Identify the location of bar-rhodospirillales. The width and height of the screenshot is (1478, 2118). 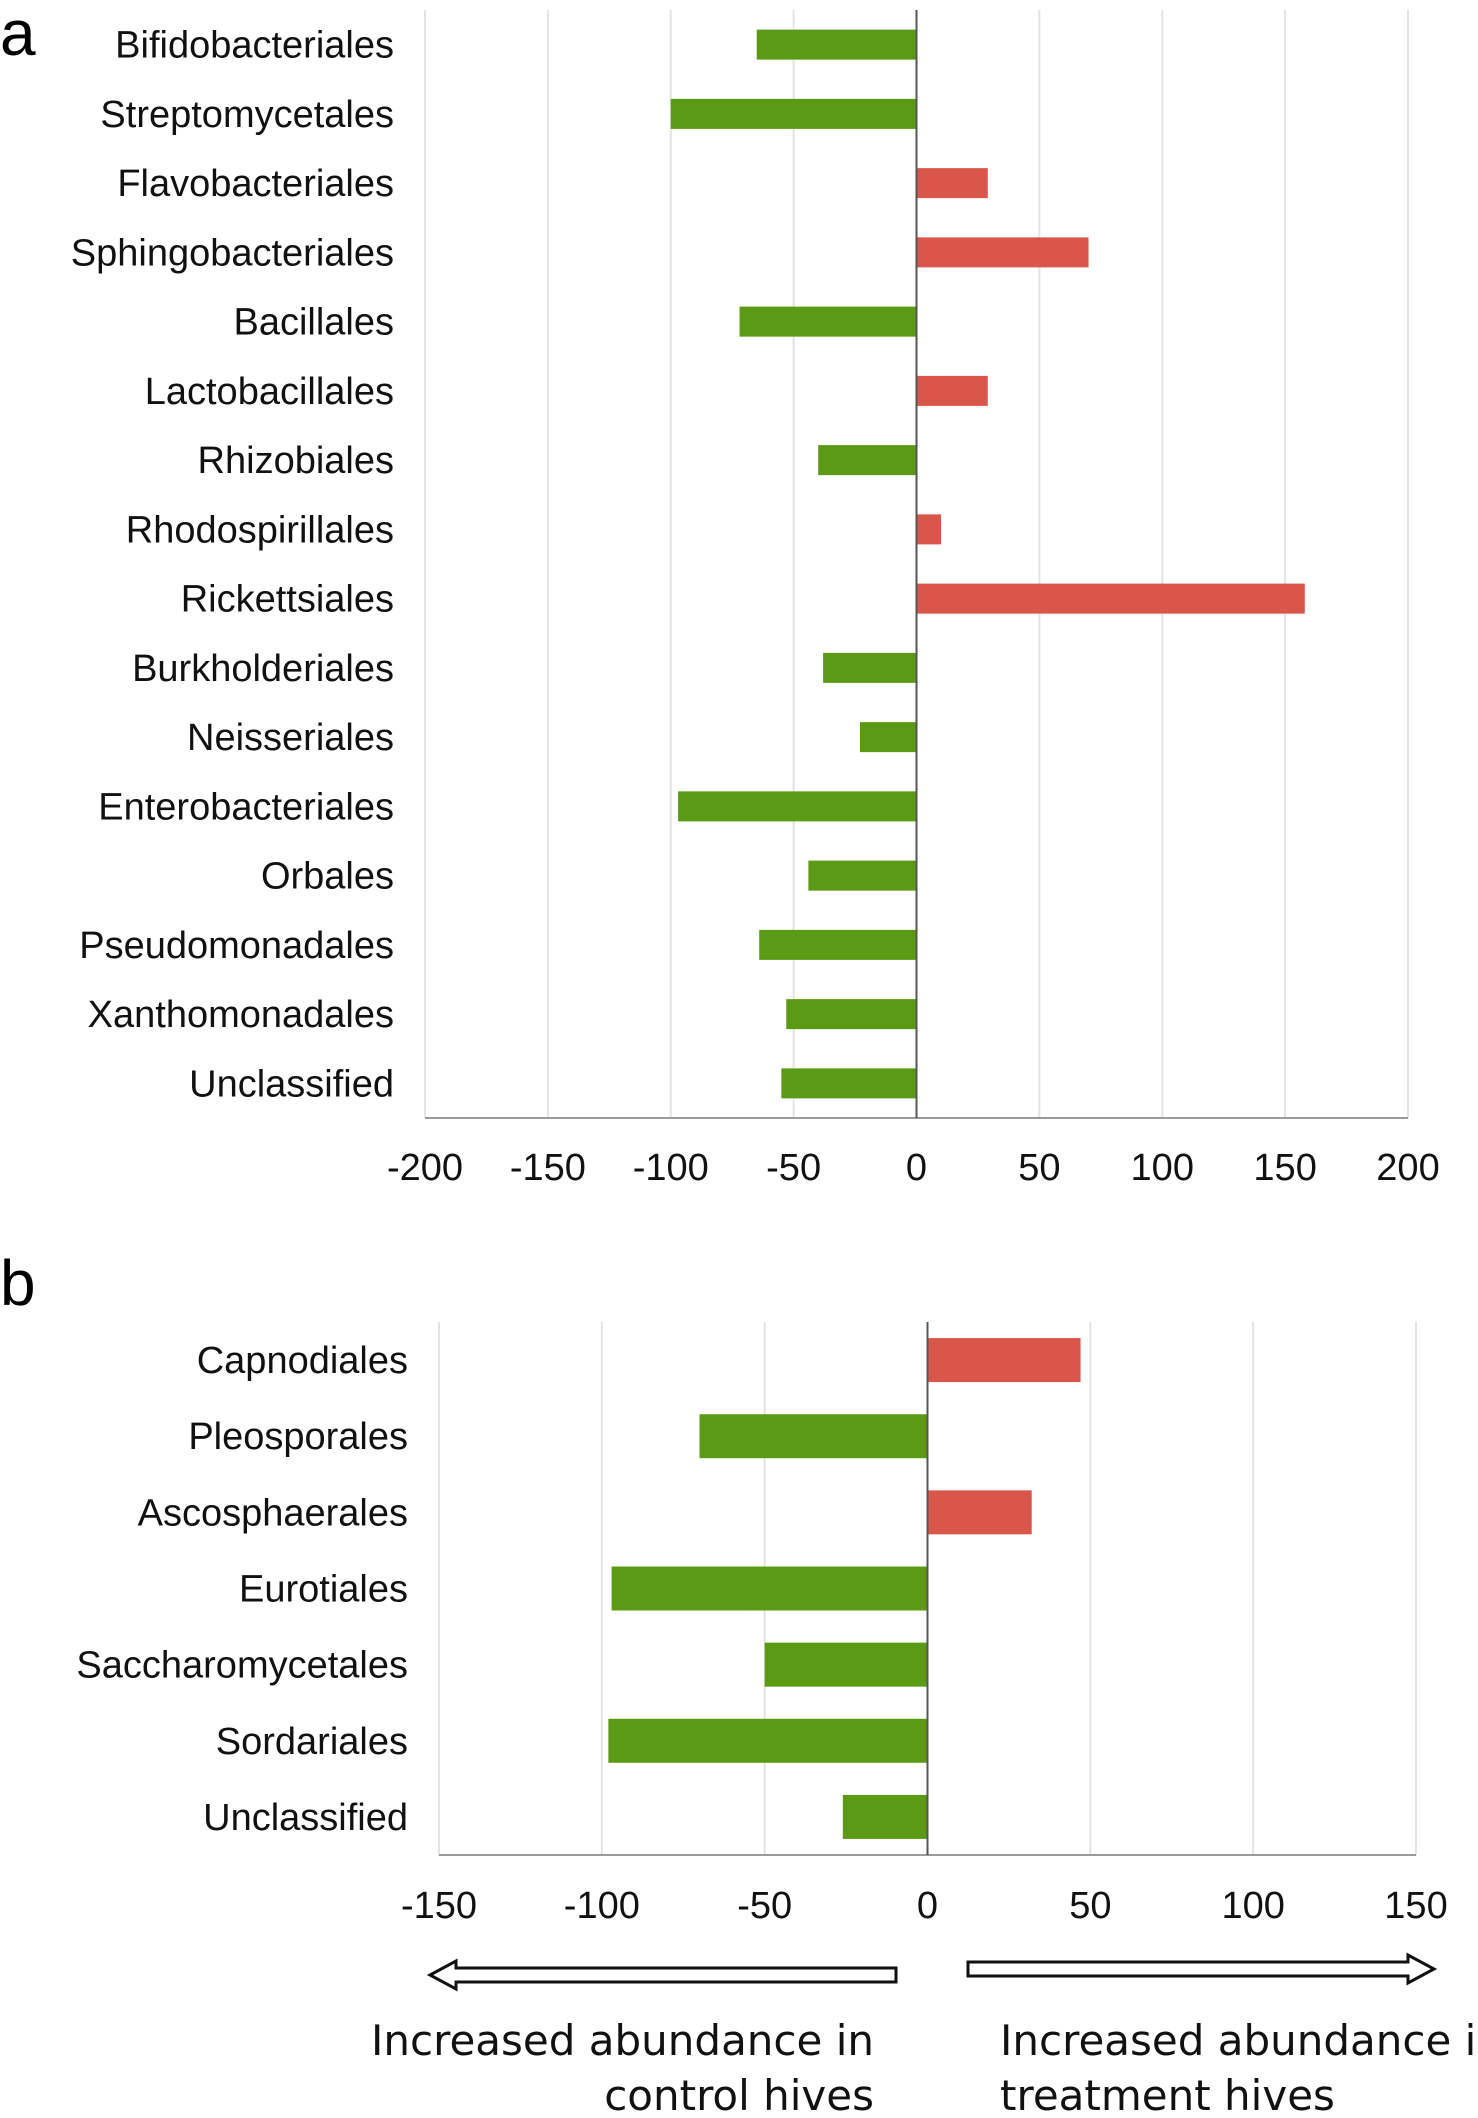
(929, 529).